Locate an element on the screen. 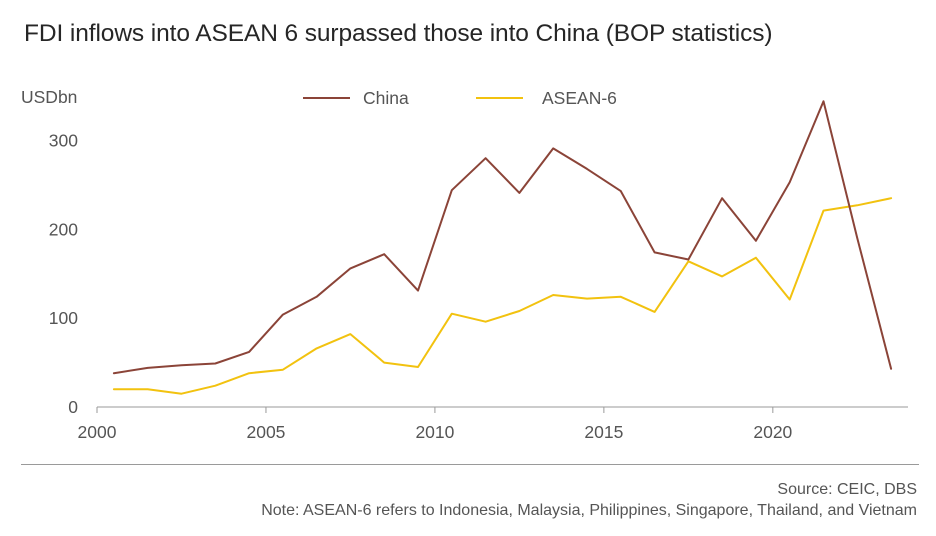 This screenshot has width=936, height=536. footer-divider is located at coordinates (470, 464).